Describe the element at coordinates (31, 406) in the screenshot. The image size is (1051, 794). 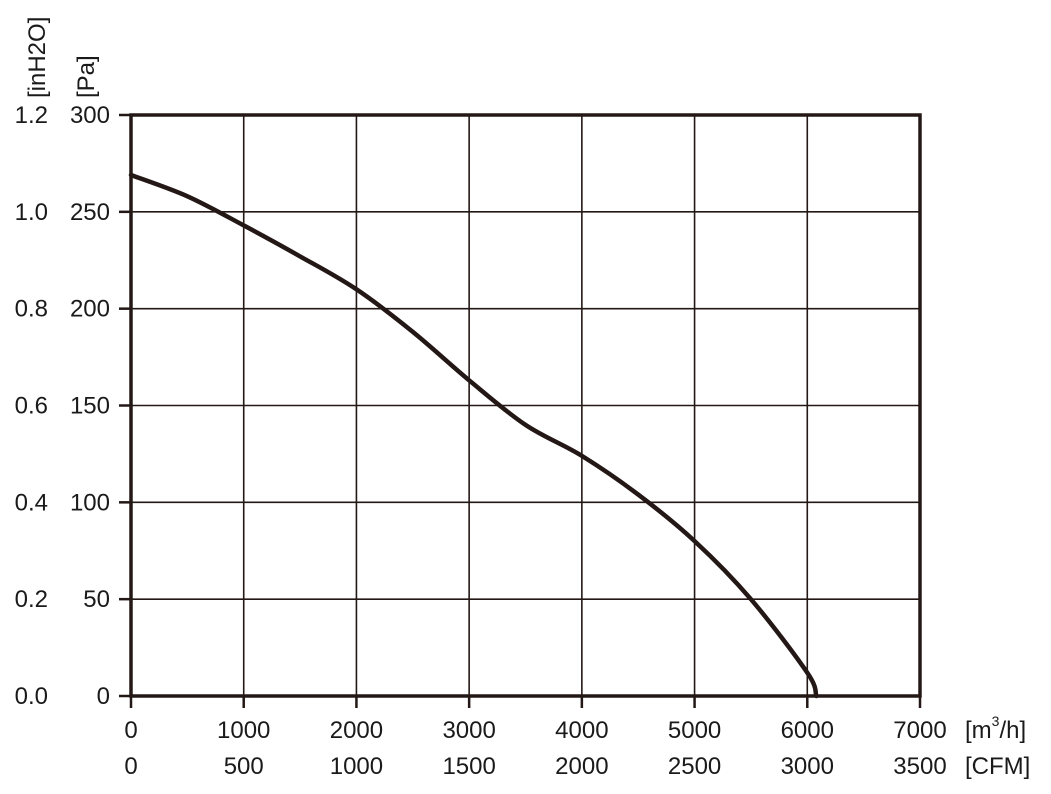
I see `y-secondary-tick-label: 0.6` at that location.